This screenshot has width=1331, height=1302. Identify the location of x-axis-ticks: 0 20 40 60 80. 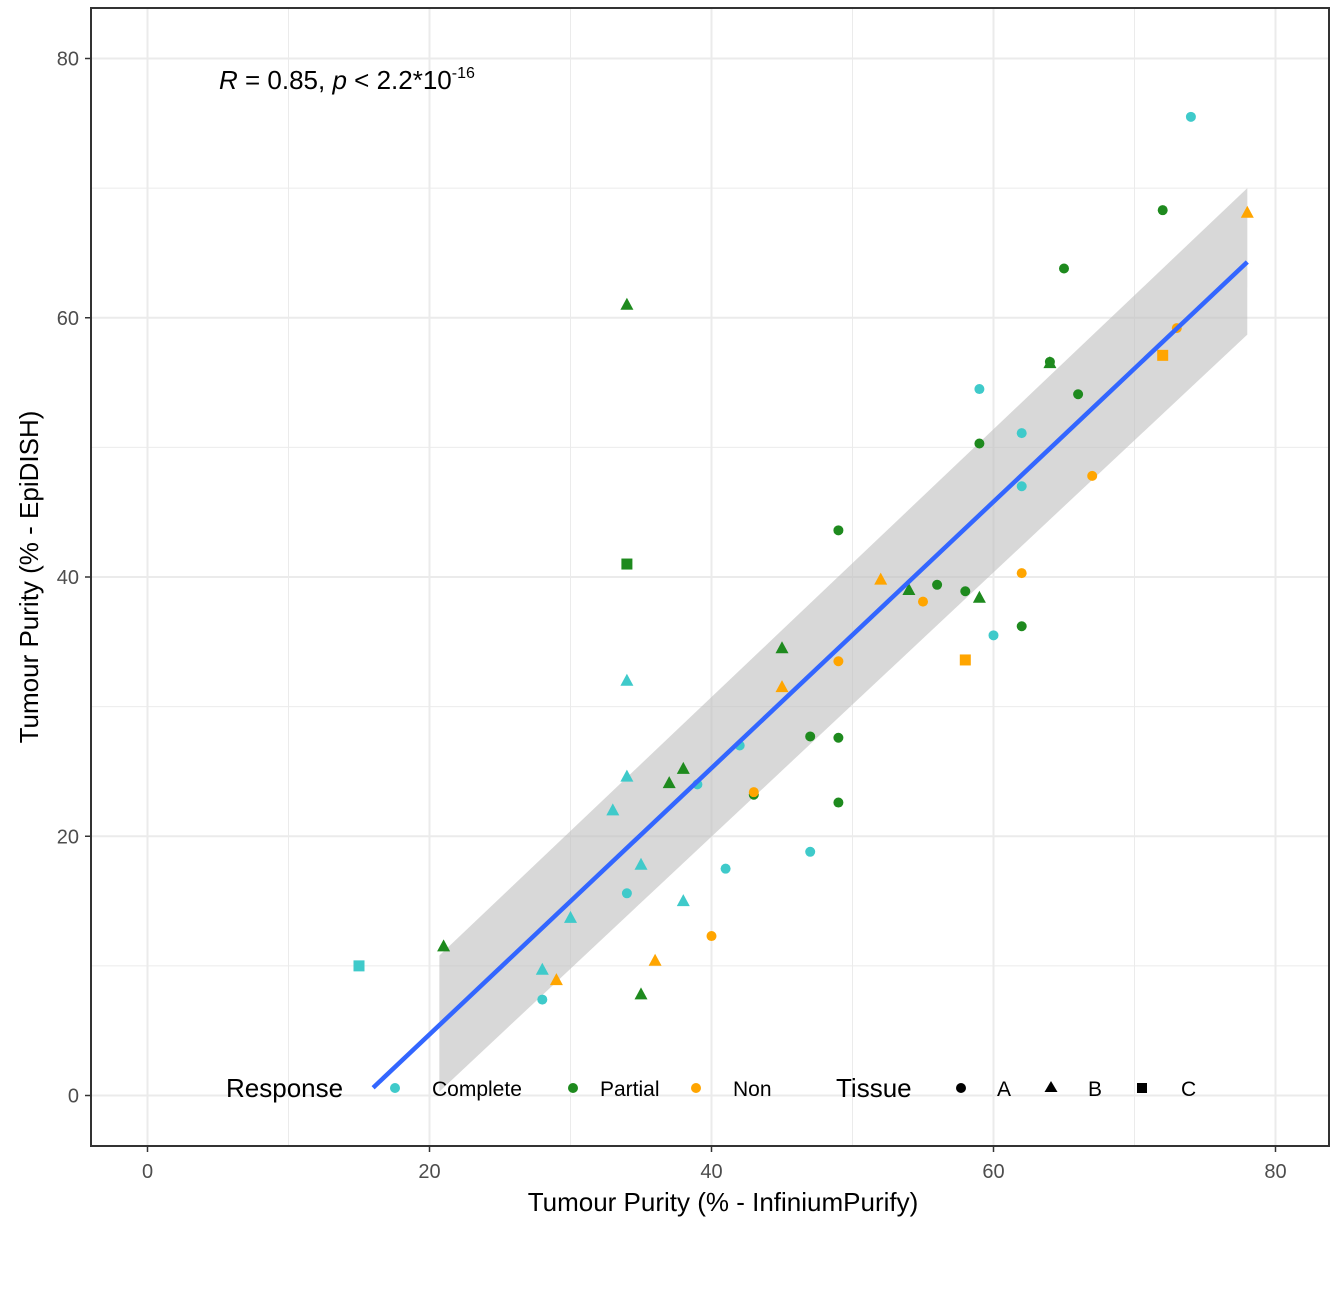
(714, 1164).